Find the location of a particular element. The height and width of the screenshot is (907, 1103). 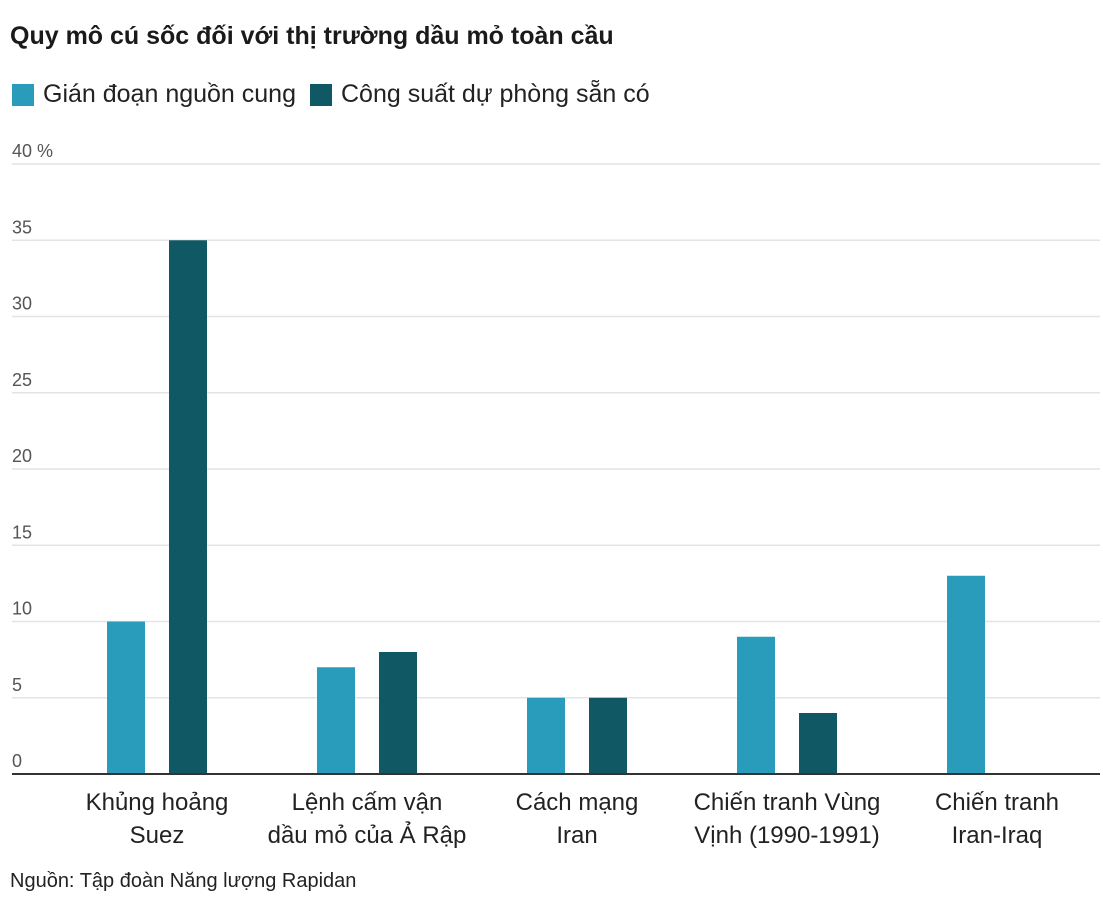

y-tick-label: 5 is located at coordinates (17, 685).